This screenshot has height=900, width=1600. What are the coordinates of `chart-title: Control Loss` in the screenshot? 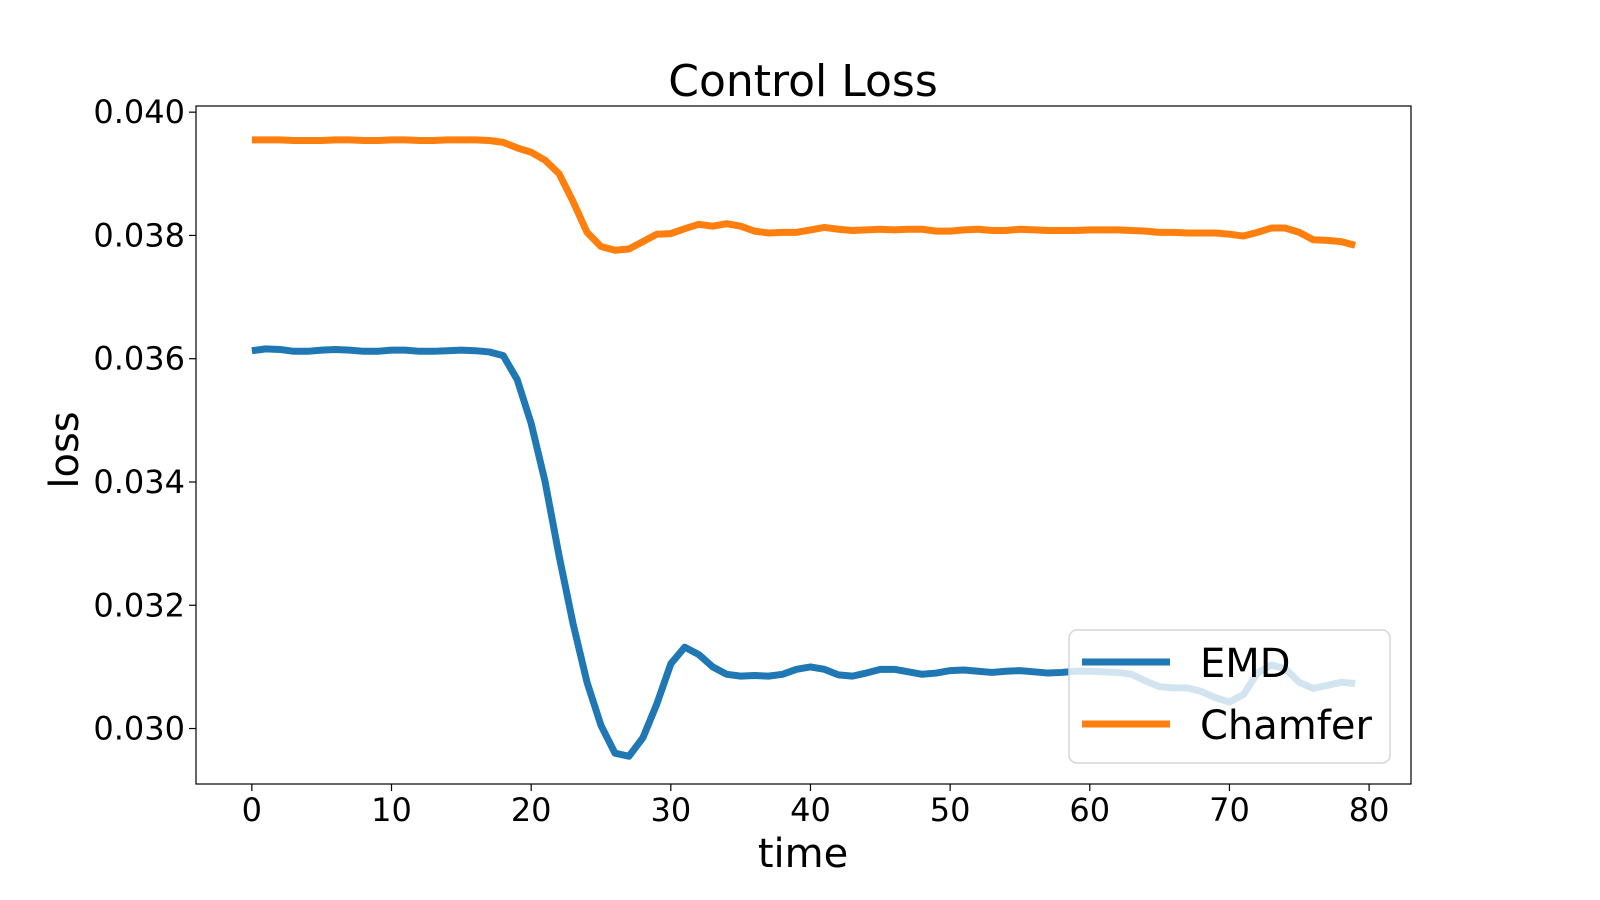 It's located at (803, 81).